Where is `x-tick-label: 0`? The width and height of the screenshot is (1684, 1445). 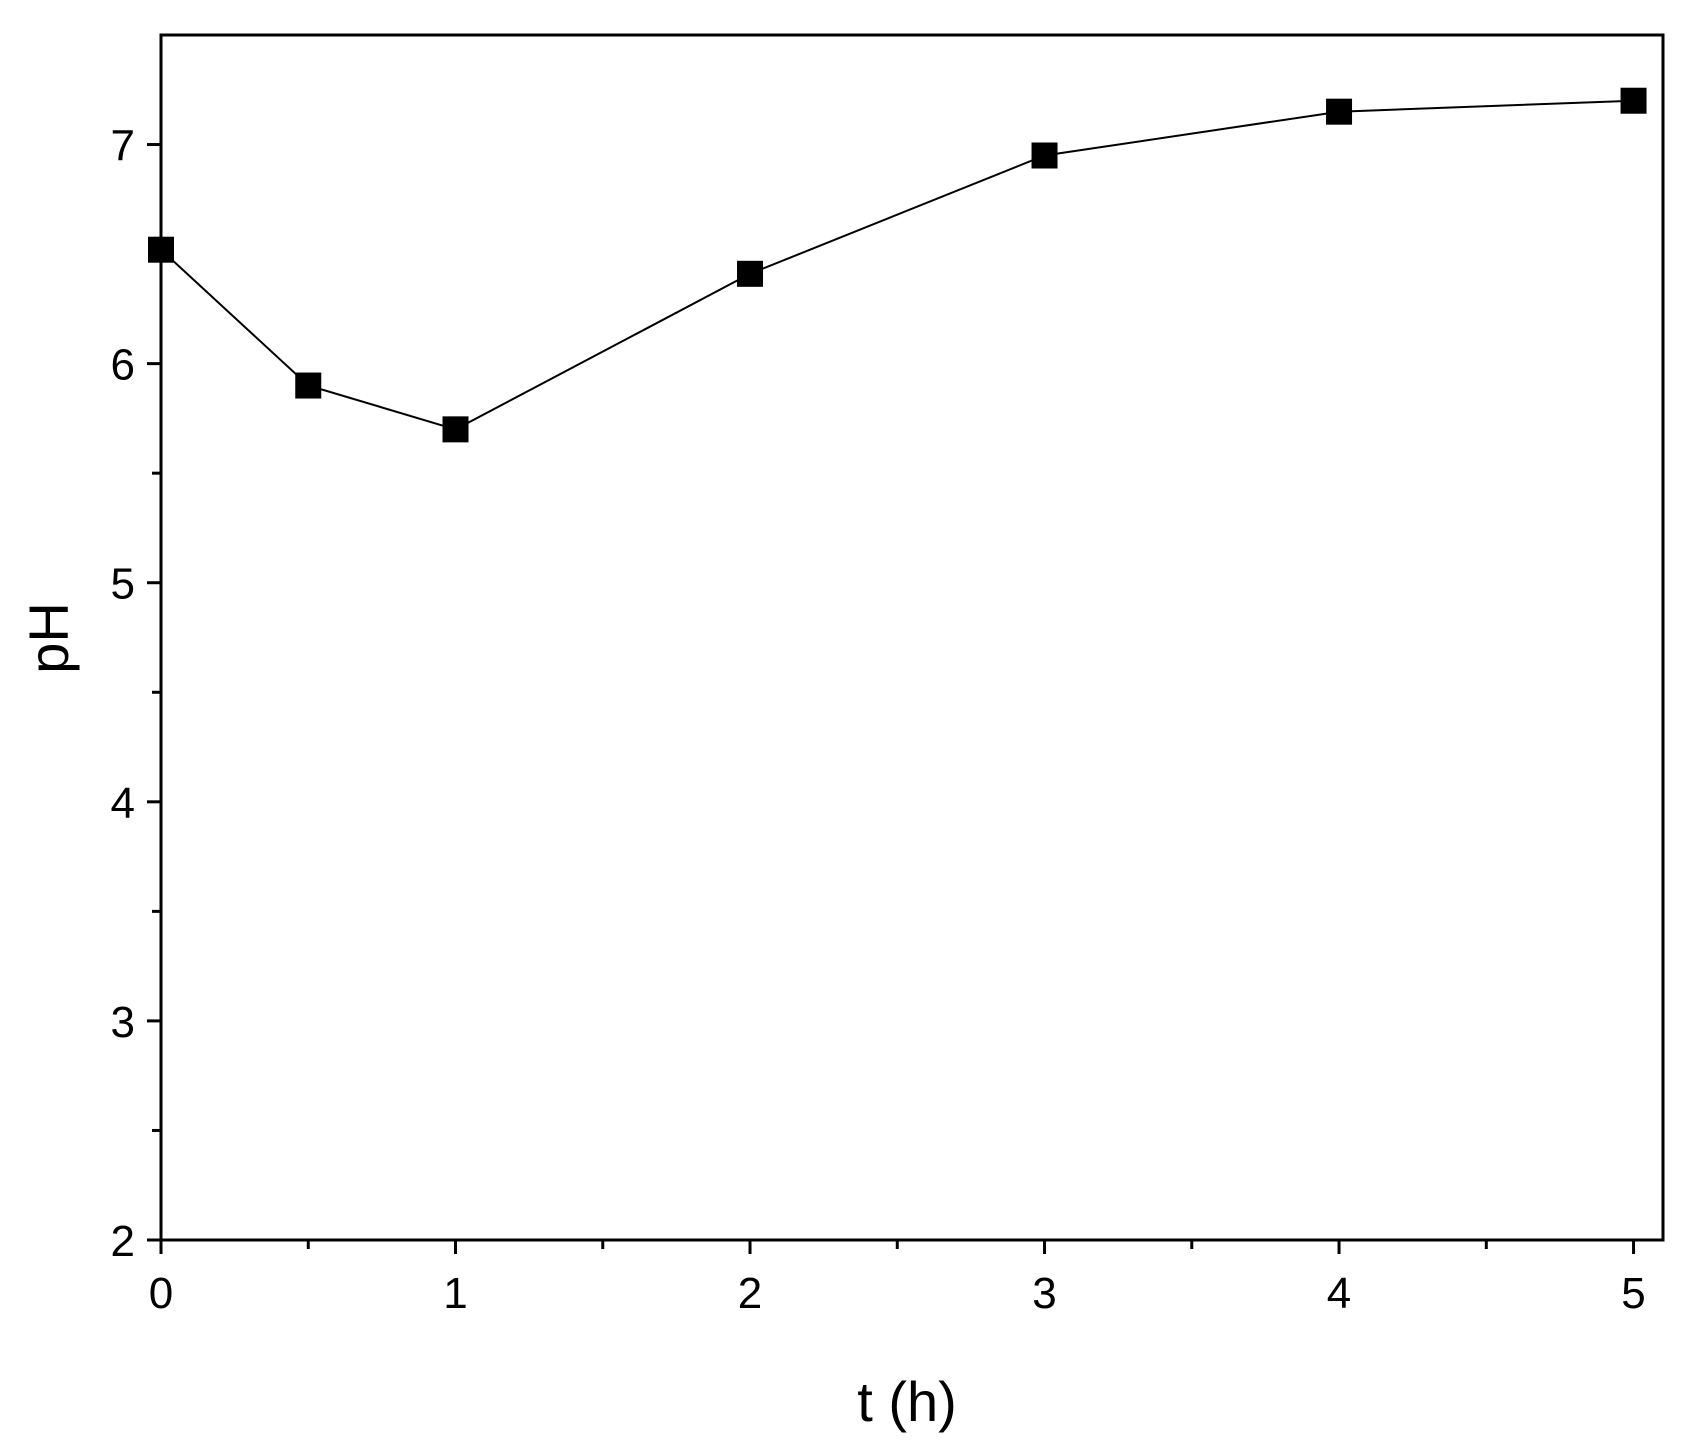 x-tick-label: 0 is located at coordinates (161, 1293).